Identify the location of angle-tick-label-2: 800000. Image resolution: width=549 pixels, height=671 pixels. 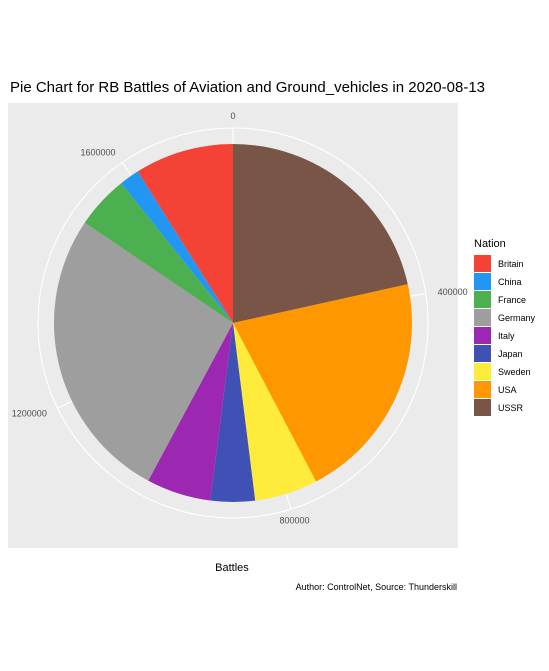
(294, 521).